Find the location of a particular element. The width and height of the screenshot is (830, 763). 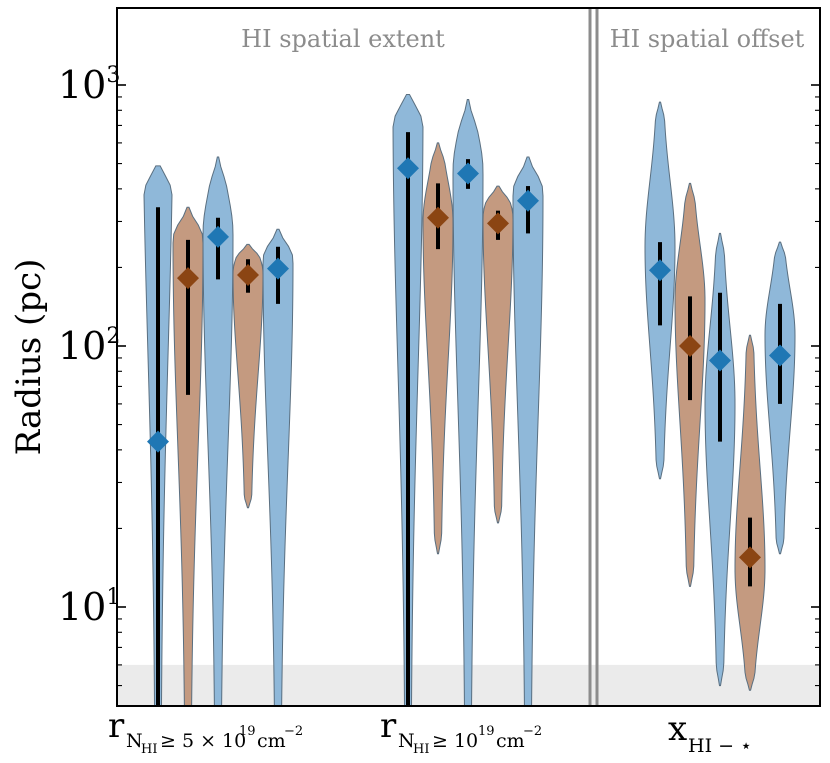

svg-text: ≥ 10 is located at coordinates (455, 741).